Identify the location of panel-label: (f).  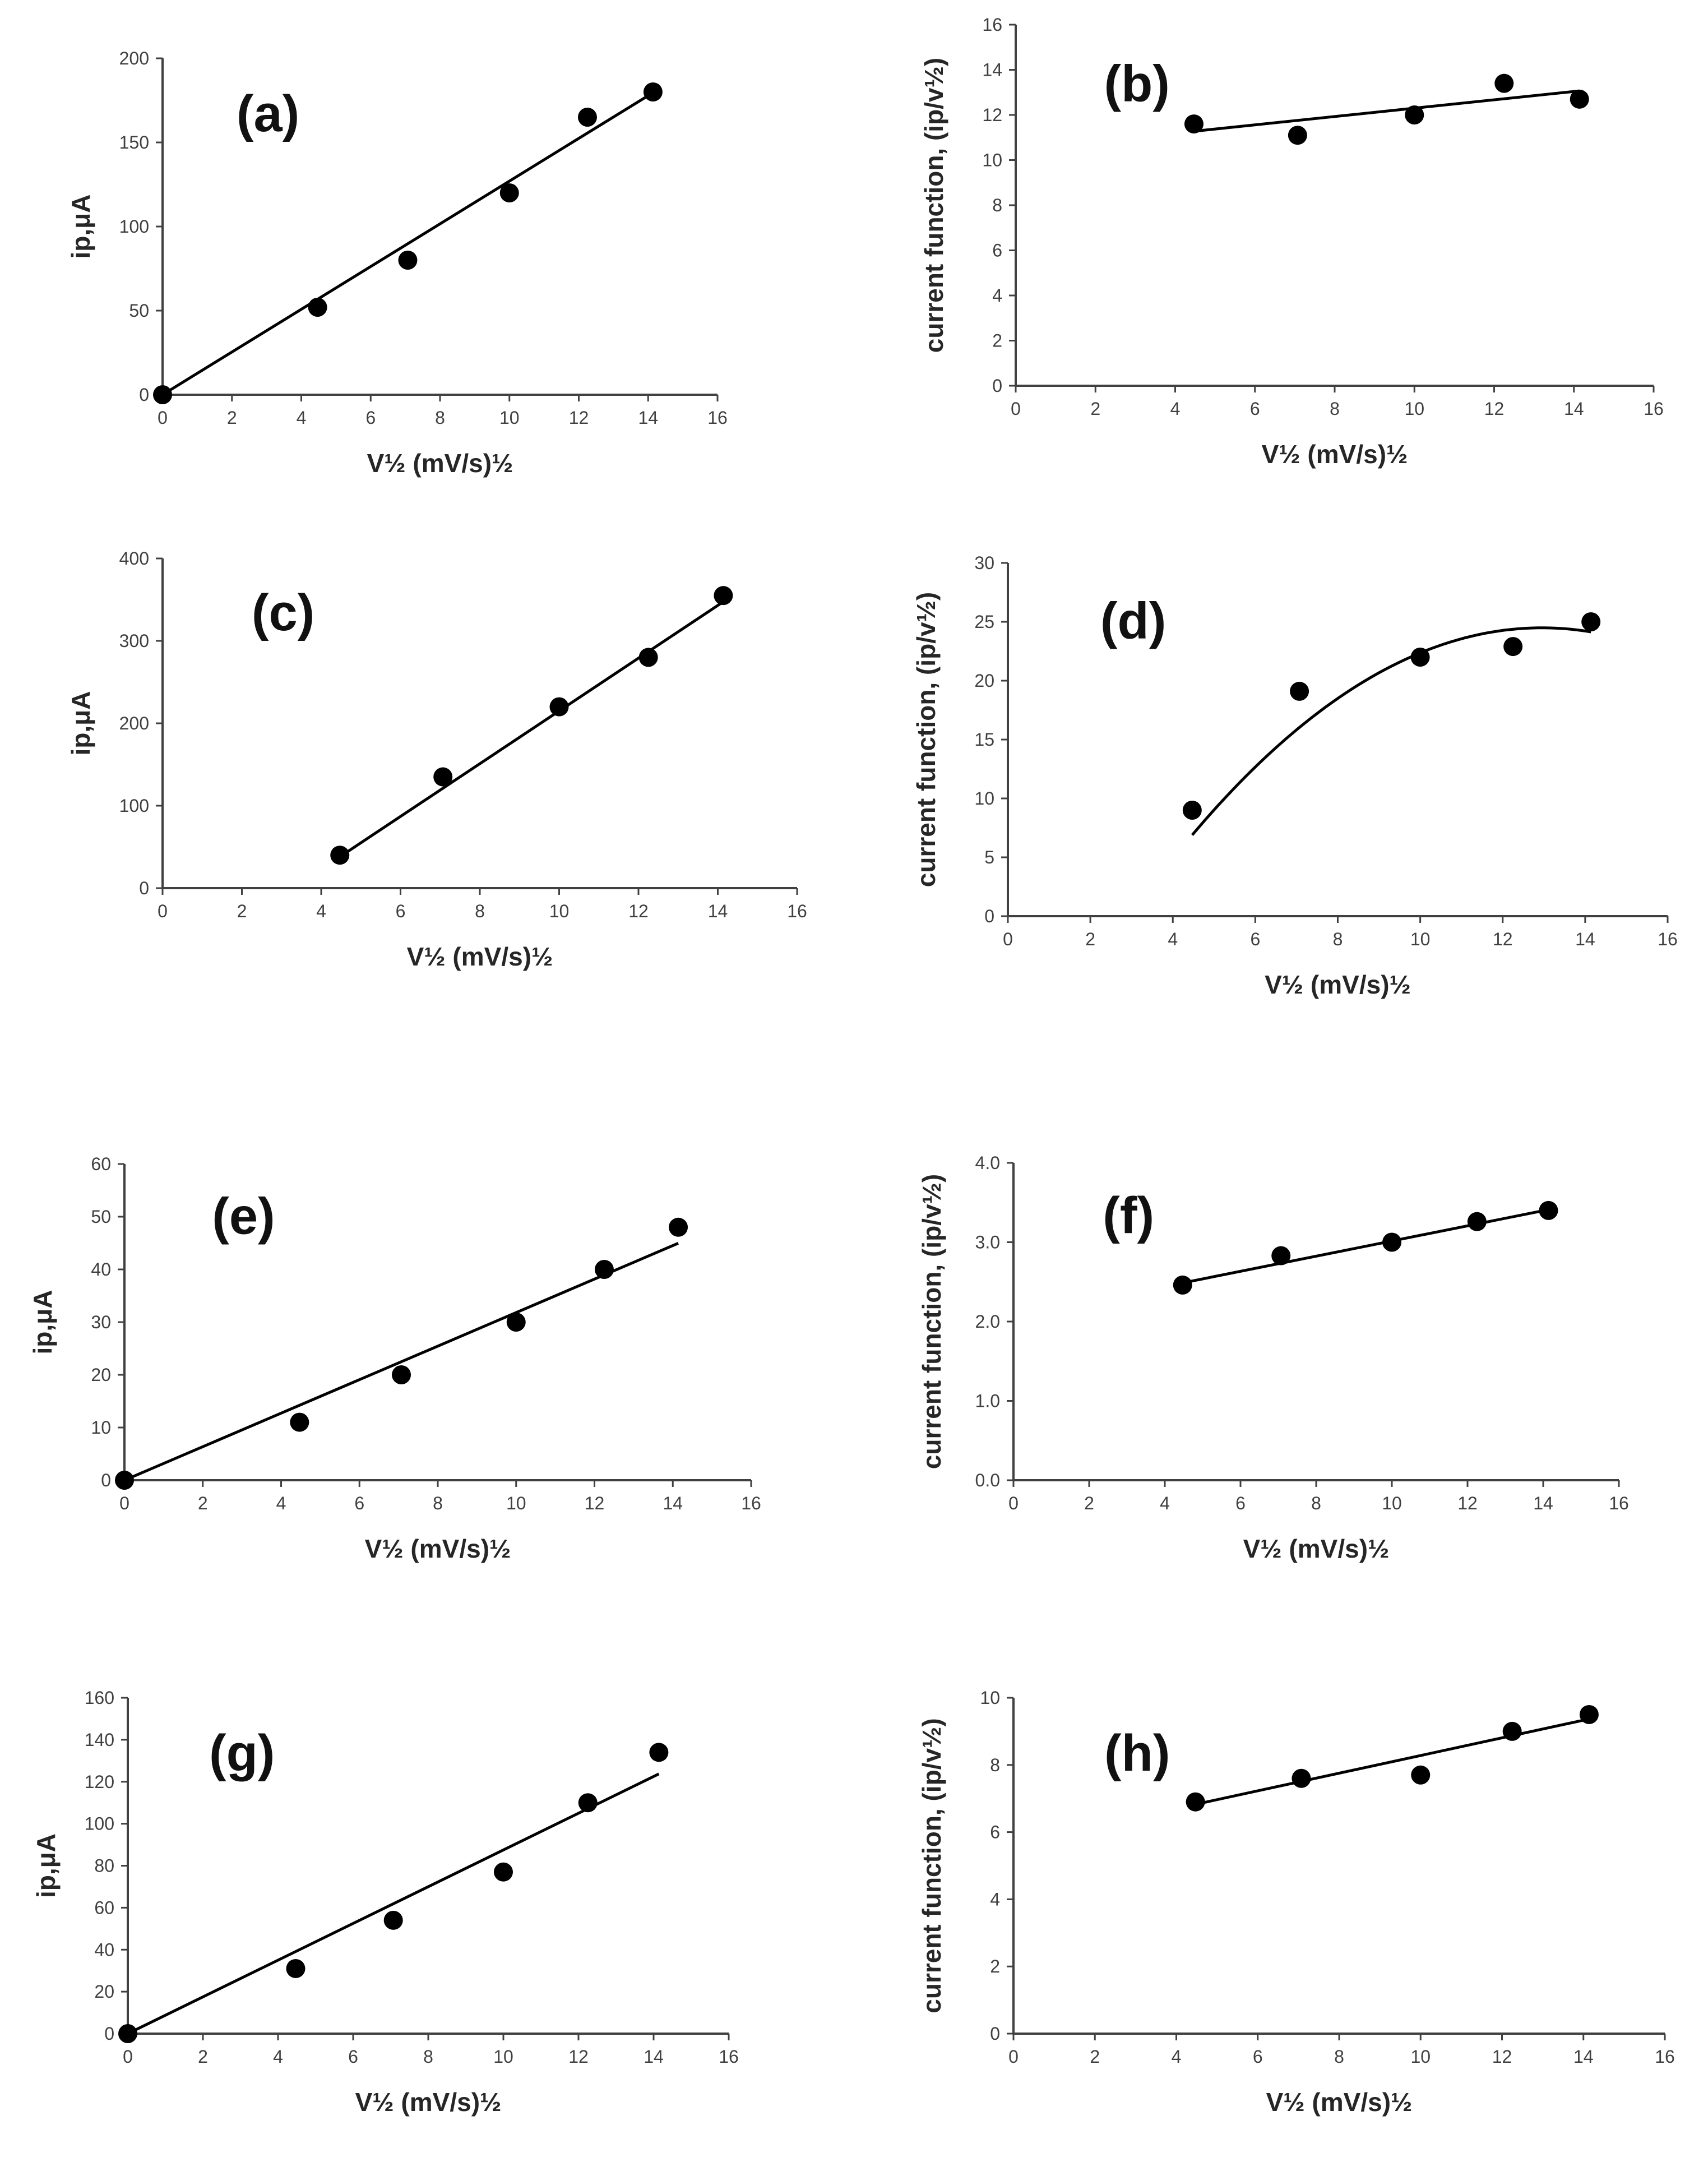
(1128, 1215).